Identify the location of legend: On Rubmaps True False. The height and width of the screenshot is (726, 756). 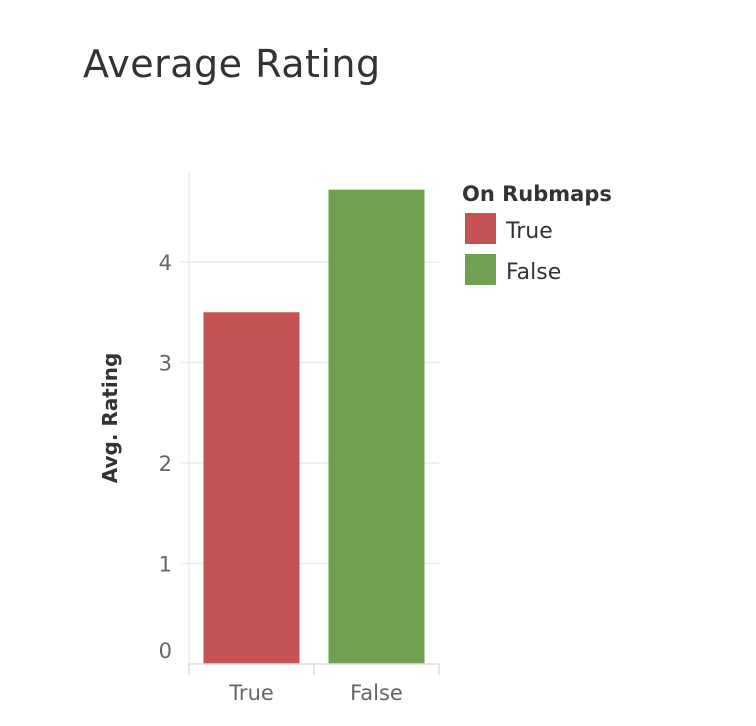
(537, 233).